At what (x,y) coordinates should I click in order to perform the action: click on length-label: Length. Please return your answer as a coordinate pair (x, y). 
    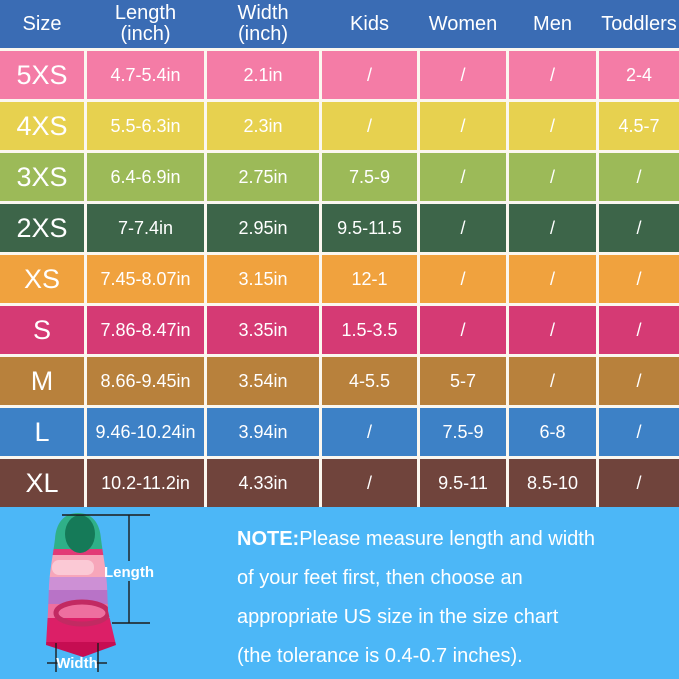
    Looking at the image, I should click on (129, 572).